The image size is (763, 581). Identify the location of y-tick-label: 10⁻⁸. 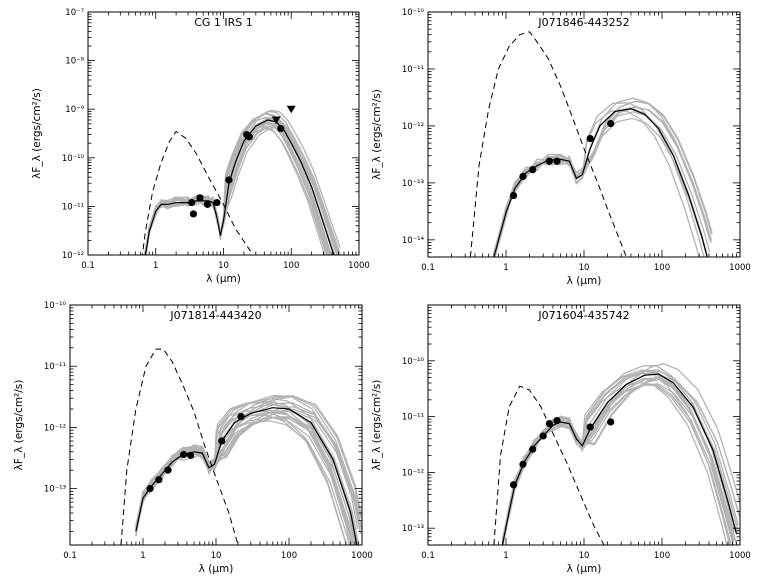
(74, 62).